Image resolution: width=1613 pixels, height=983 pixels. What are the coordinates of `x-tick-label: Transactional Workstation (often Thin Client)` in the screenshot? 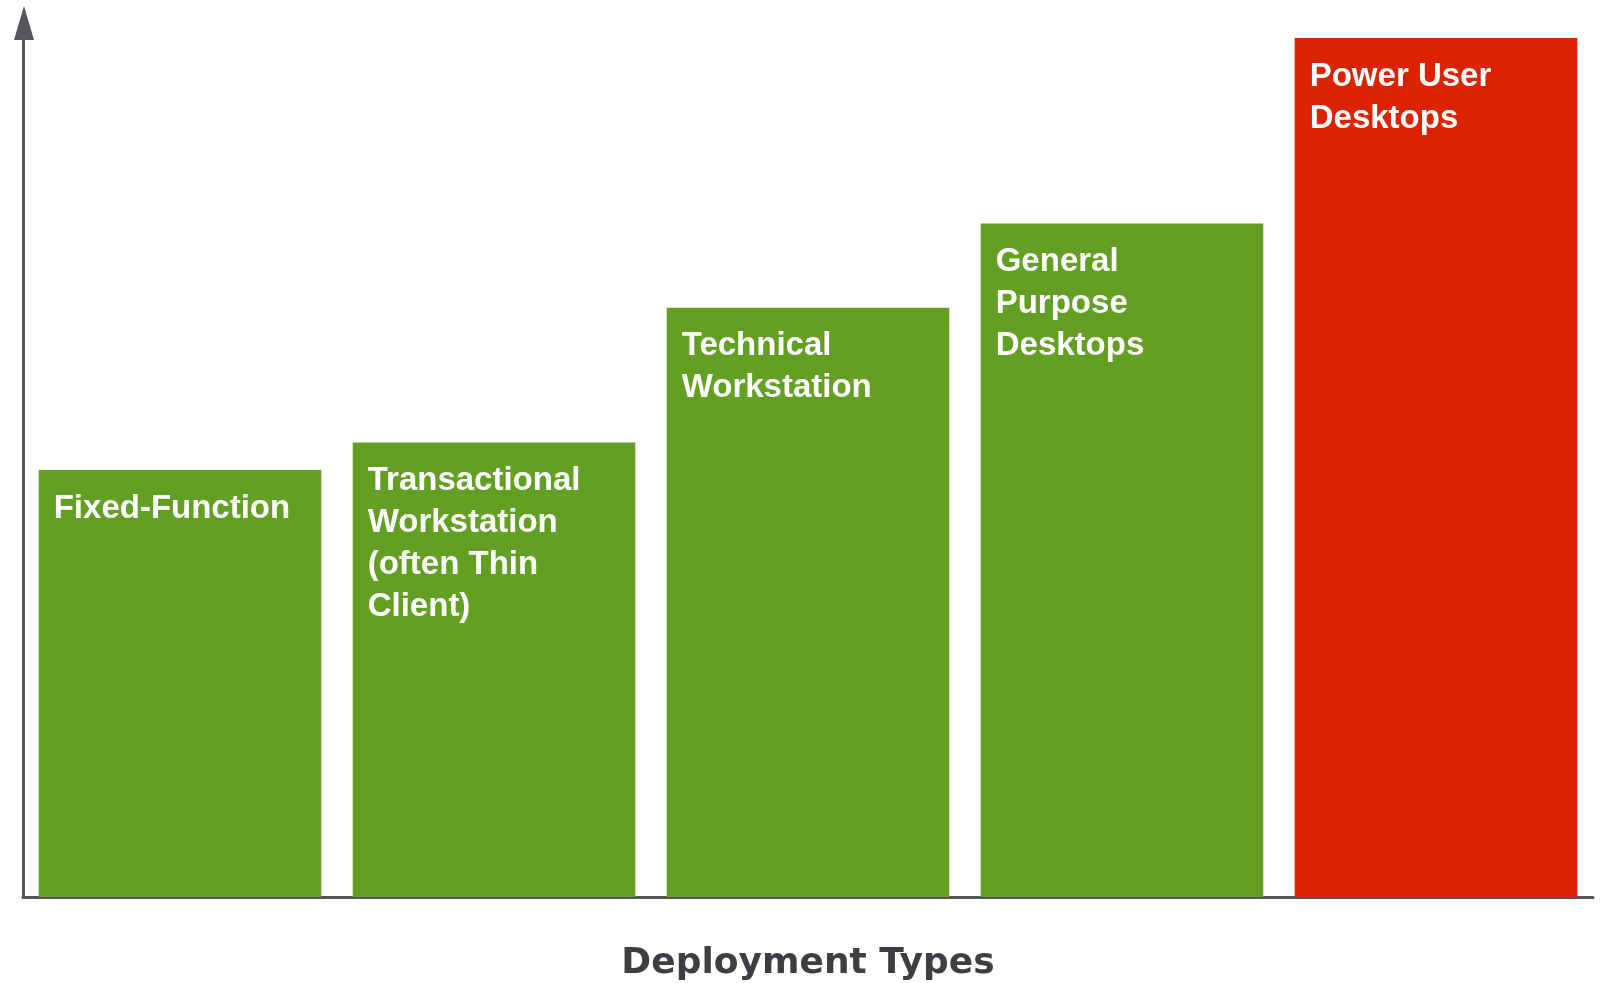 It's located at (478, 542).